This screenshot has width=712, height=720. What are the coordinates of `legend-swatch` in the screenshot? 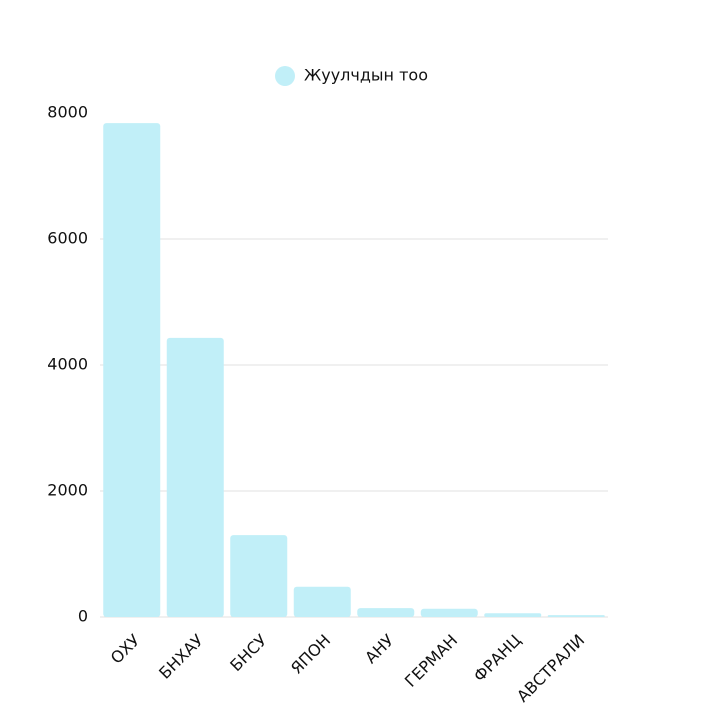 It's located at (285, 76).